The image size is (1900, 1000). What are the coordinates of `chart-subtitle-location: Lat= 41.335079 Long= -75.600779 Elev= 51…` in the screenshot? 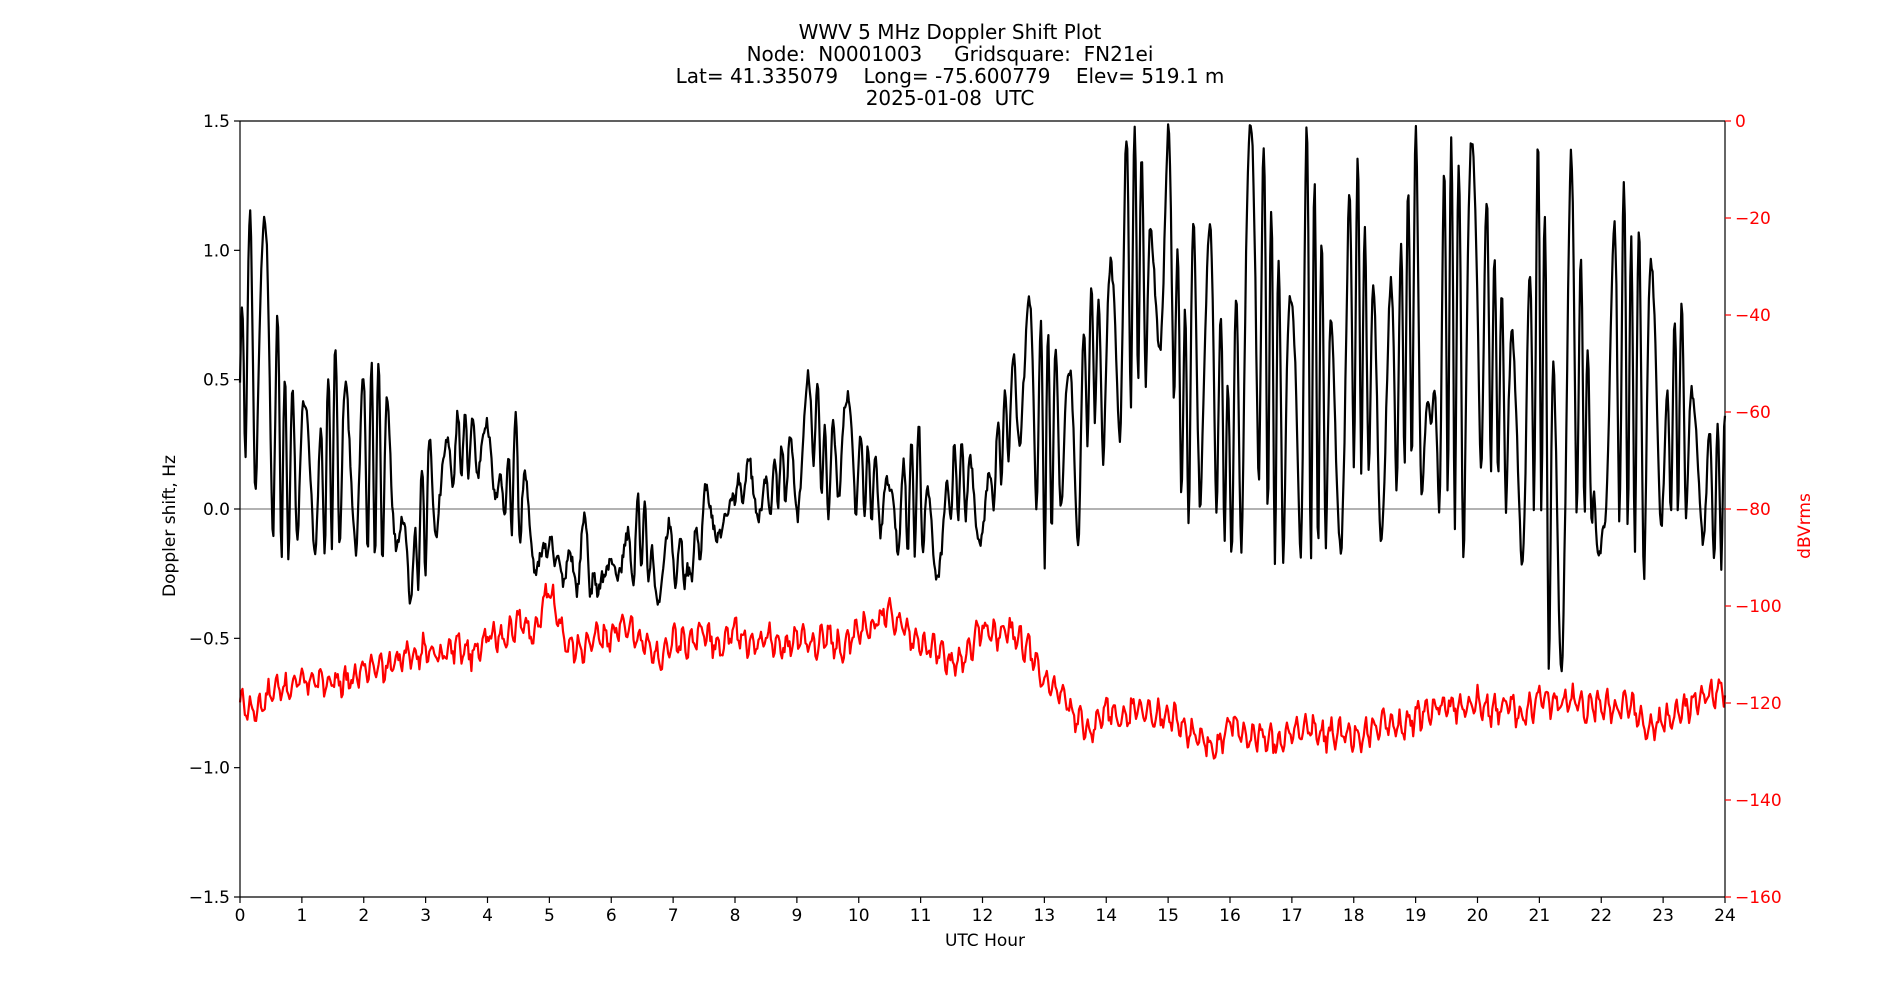 It's located at (950, 76).